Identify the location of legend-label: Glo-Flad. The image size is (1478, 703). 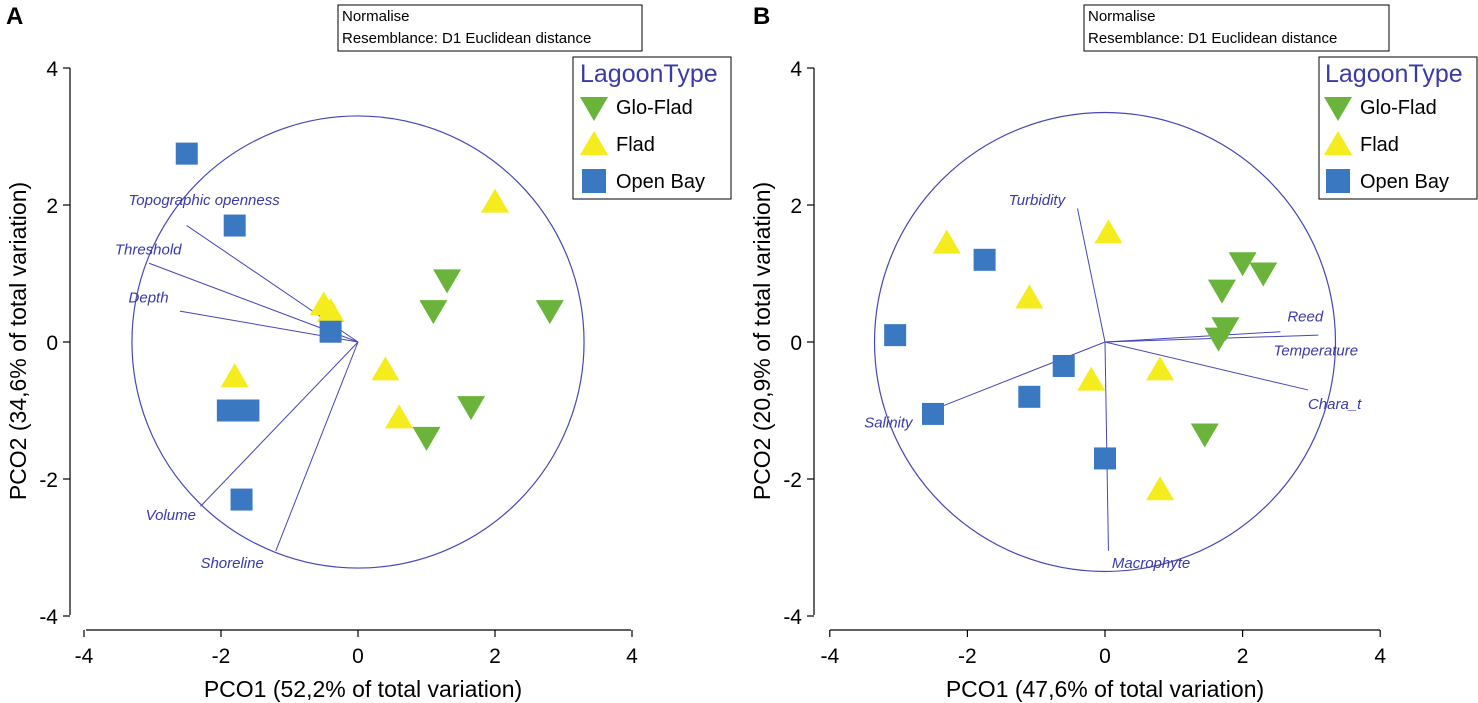
(654, 108).